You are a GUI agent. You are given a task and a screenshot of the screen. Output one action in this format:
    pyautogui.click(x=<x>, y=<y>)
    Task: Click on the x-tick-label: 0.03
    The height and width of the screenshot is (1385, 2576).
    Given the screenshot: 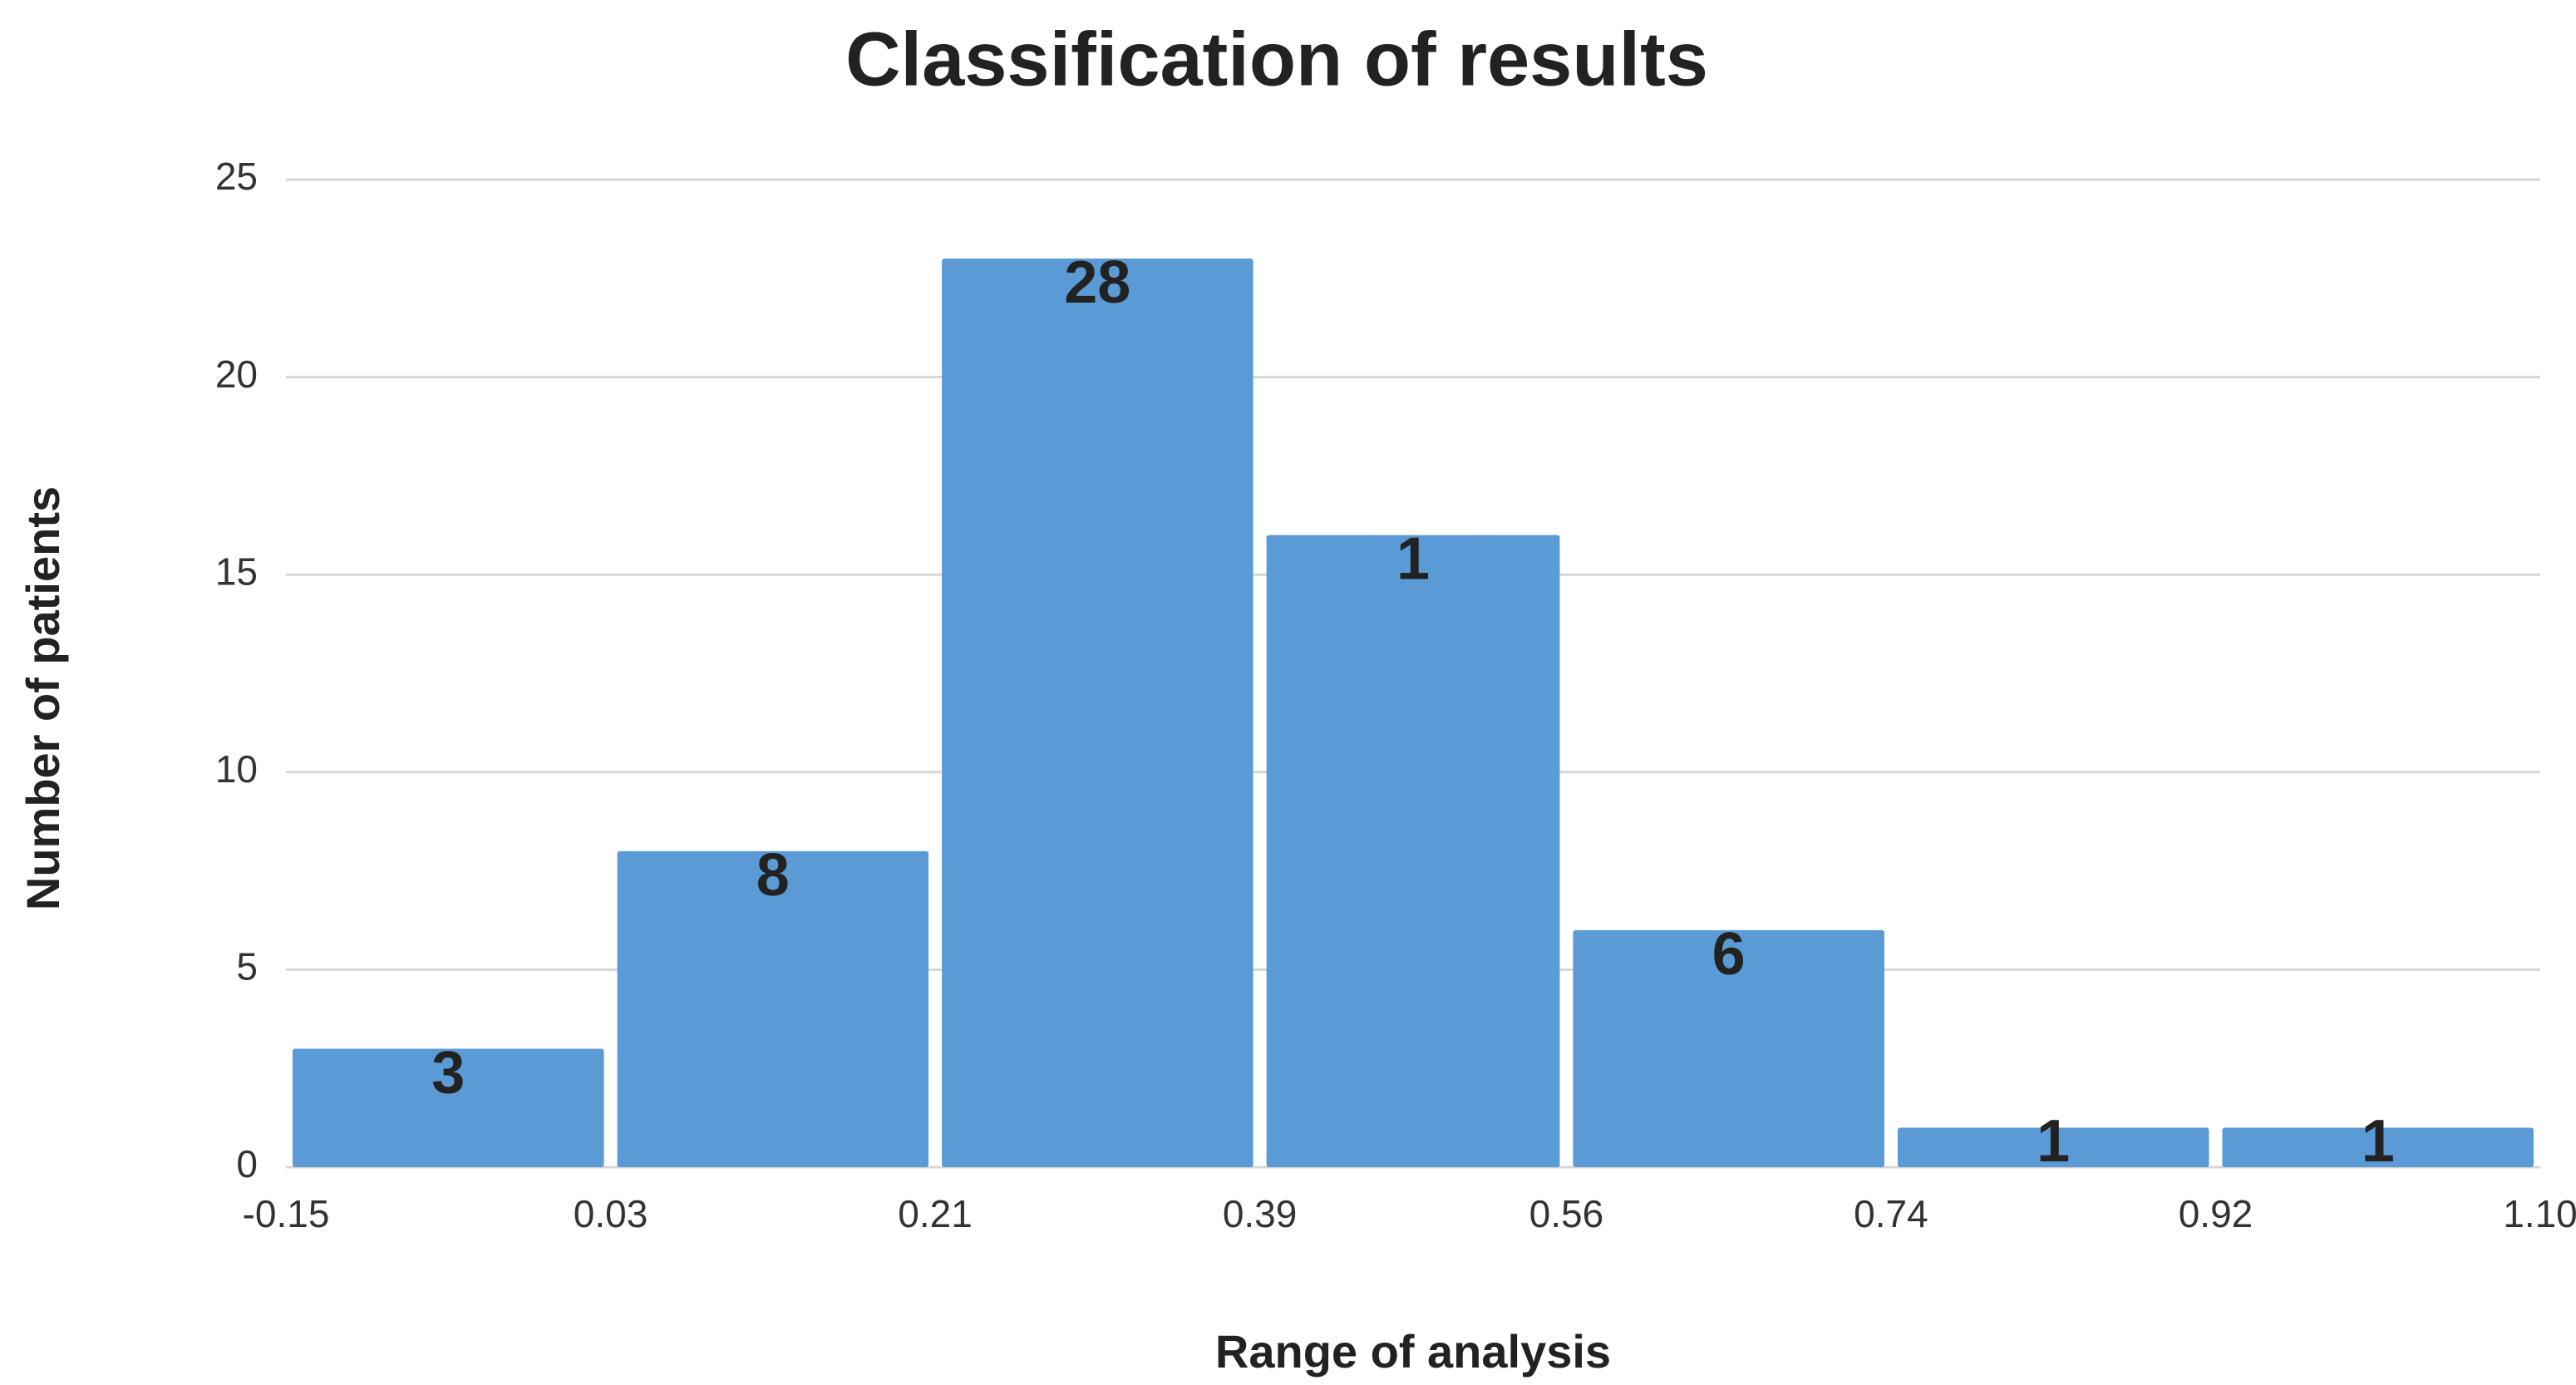 What is the action you would take?
    pyautogui.click(x=611, y=1213)
    